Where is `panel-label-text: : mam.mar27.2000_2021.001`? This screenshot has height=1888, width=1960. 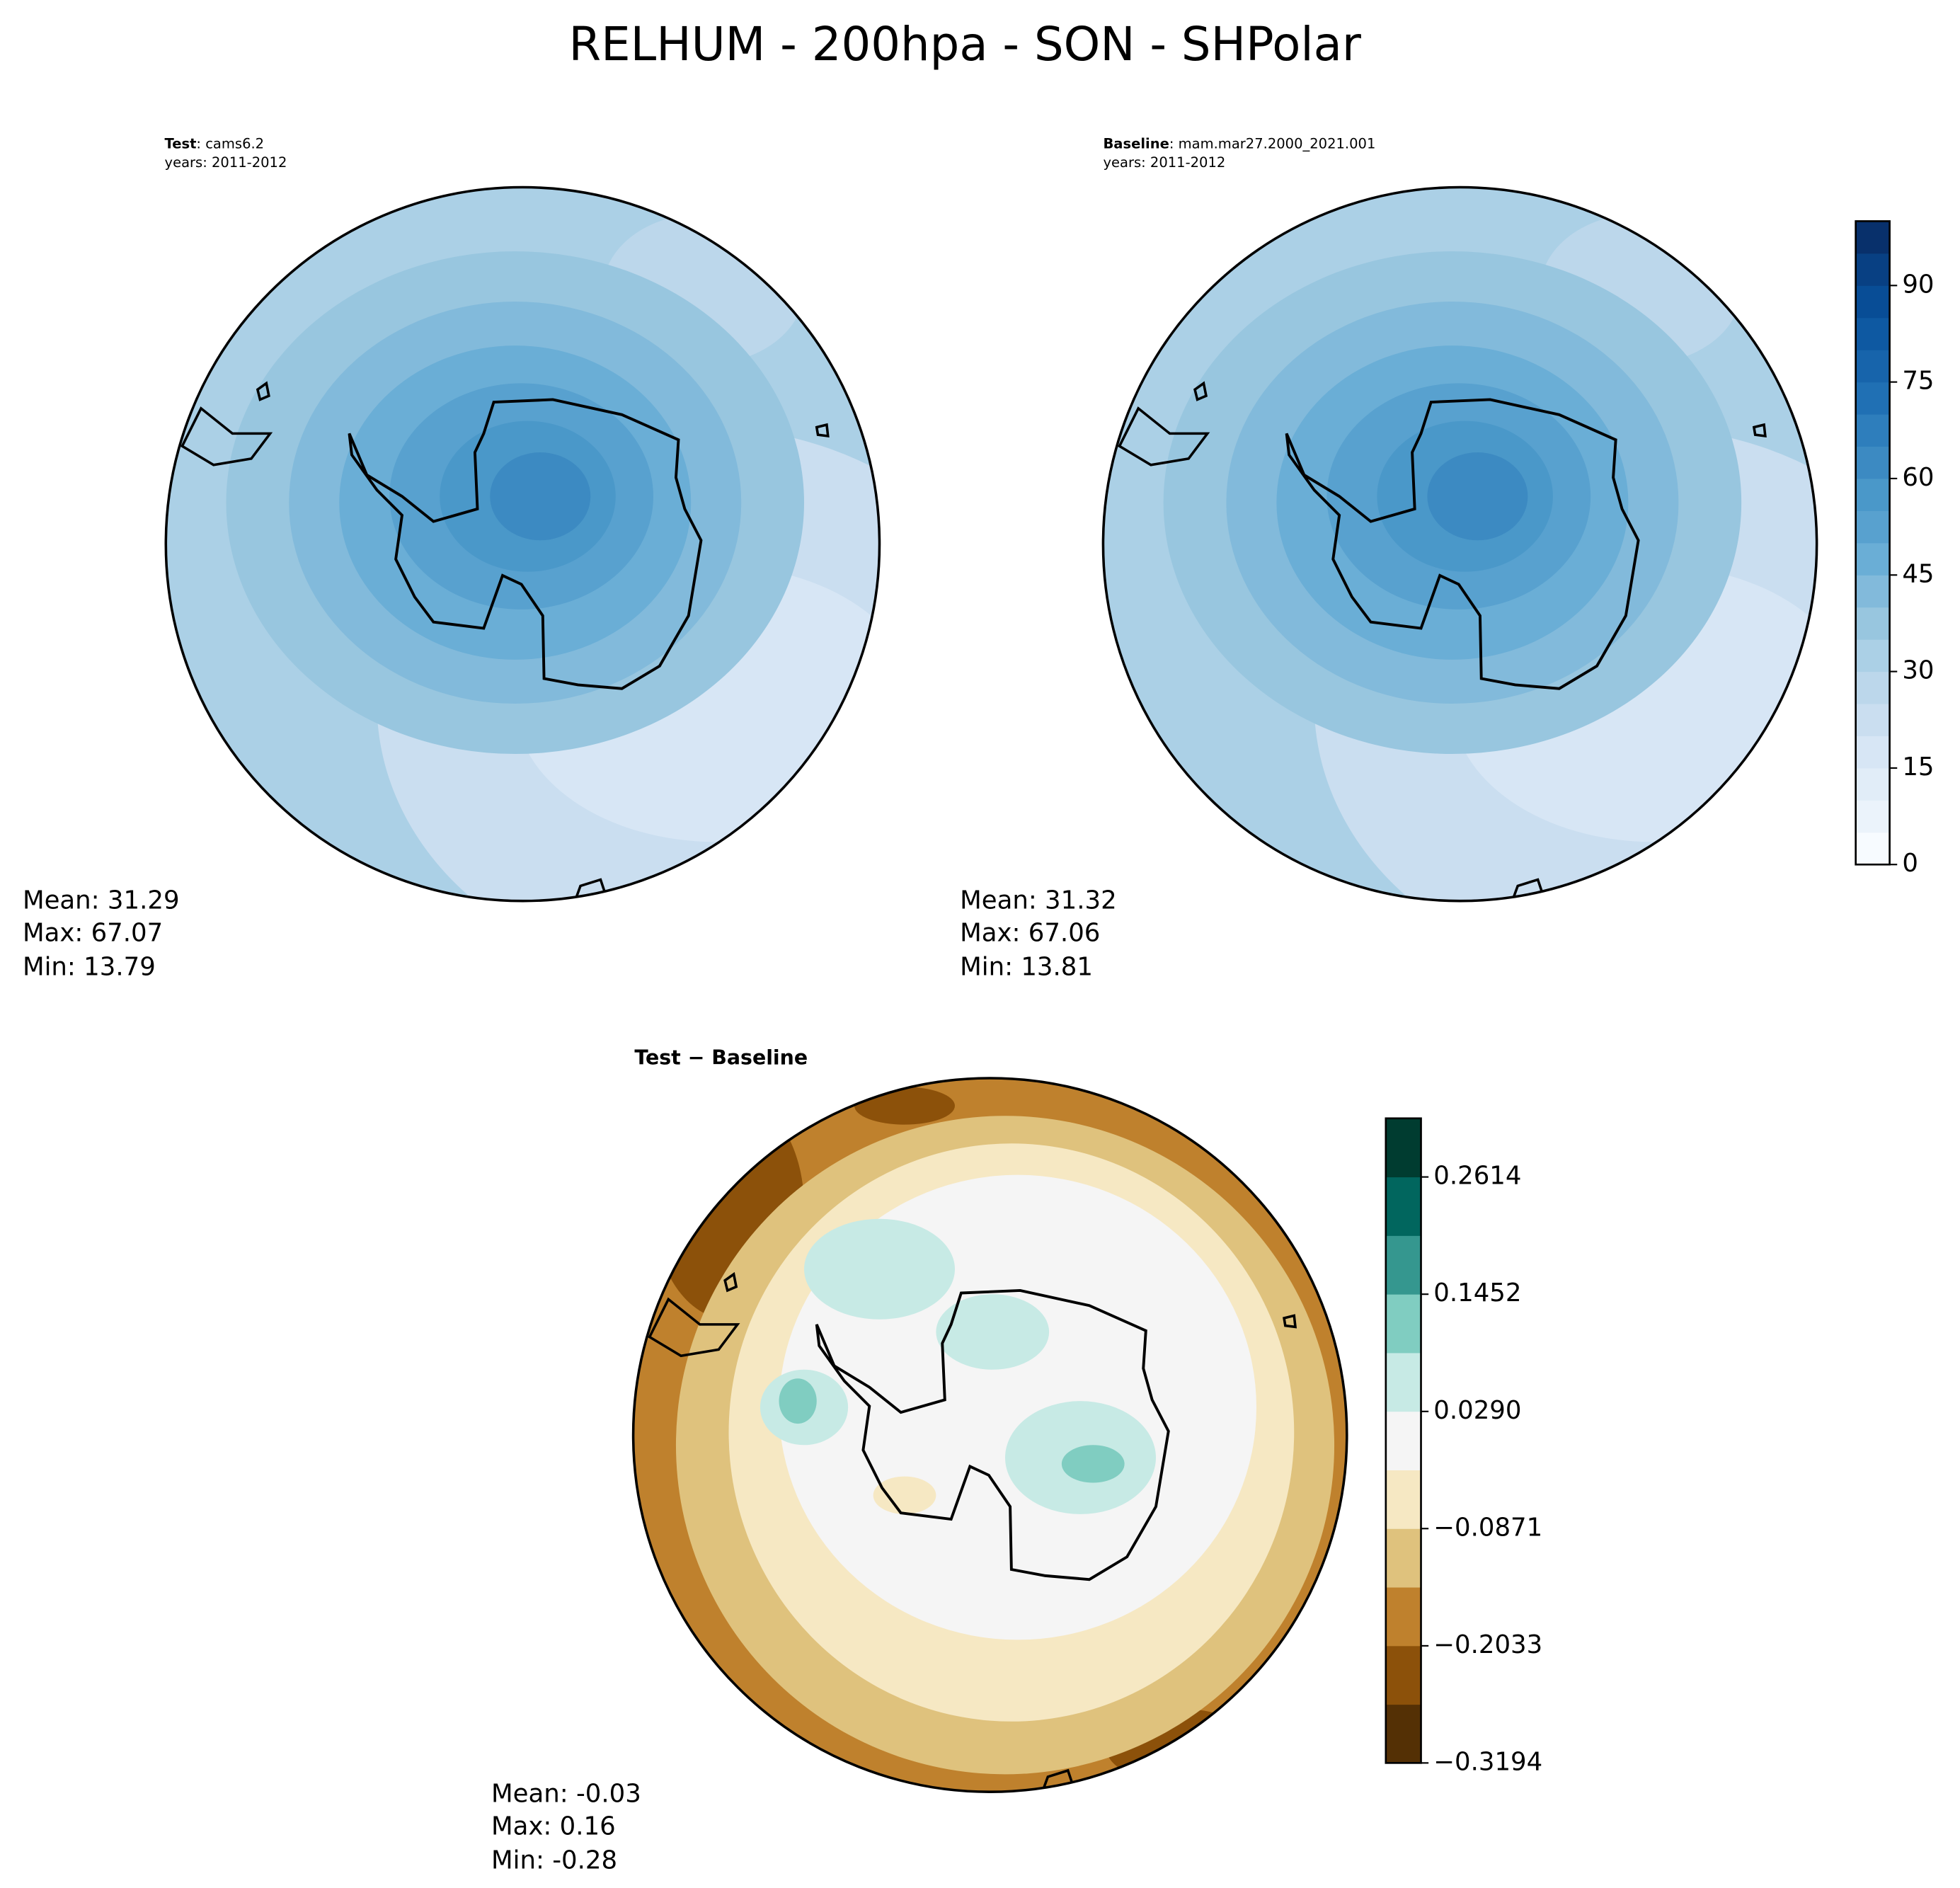
panel-label-text: : mam.mar27.2000_2021.001 is located at coordinates (1272, 143).